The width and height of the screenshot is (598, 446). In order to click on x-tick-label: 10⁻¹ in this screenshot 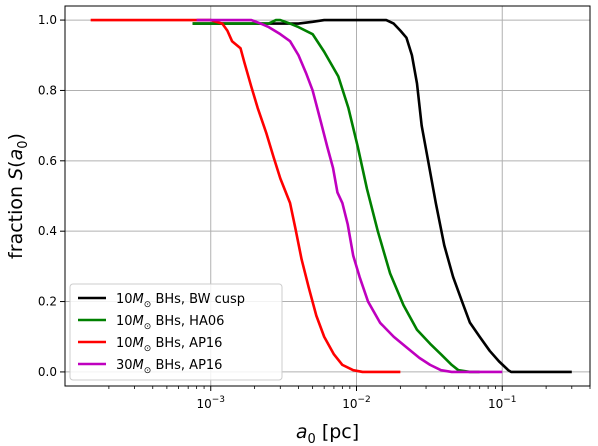, I will do `click(502, 403)`.